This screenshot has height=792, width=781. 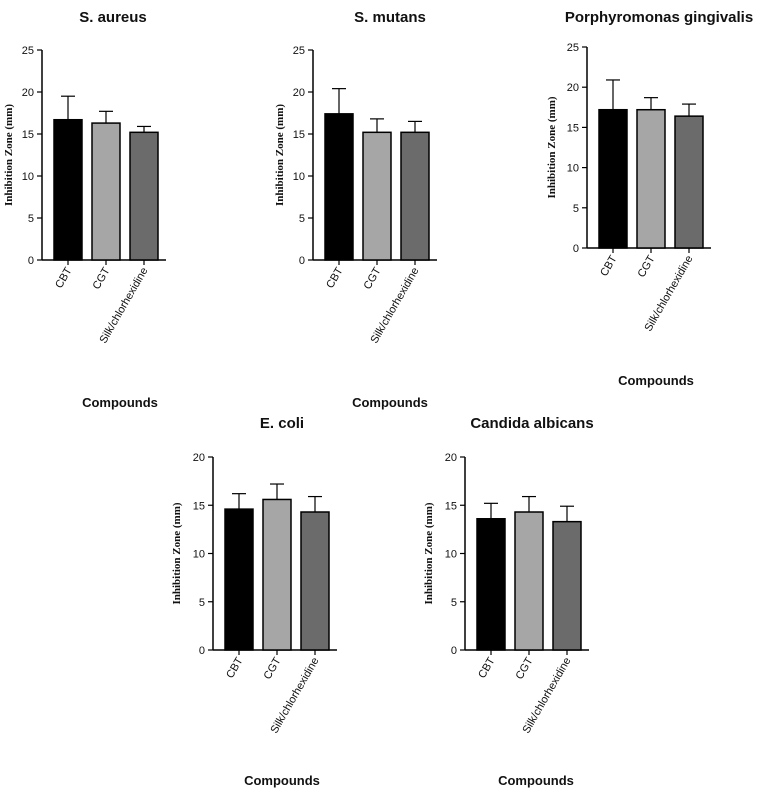 What do you see at coordinates (282, 423) in the screenshot?
I see `chart-title: E. coli` at bounding box center [282, 423].